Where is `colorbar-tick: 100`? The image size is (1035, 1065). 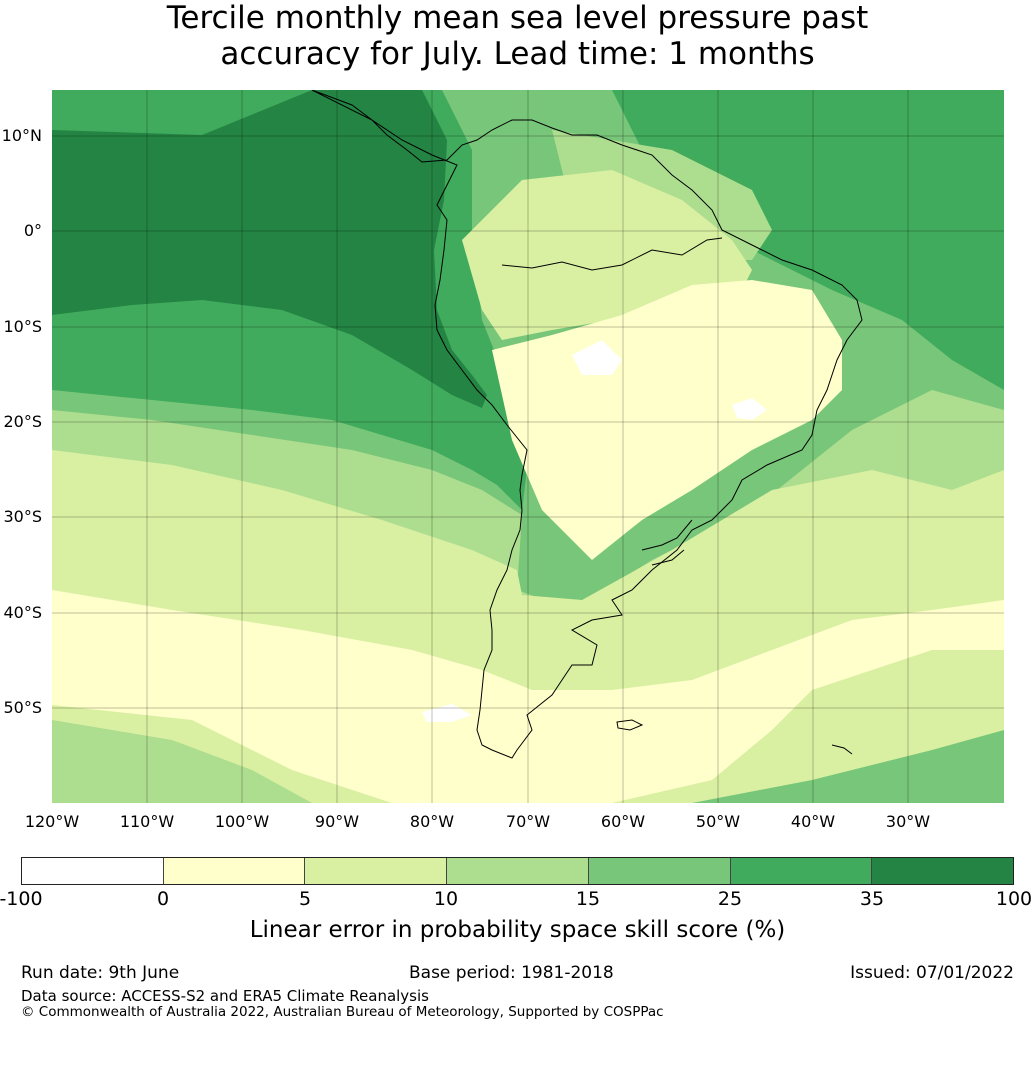
colorbar-tick: 100 is located at coordinates (1014, 899).